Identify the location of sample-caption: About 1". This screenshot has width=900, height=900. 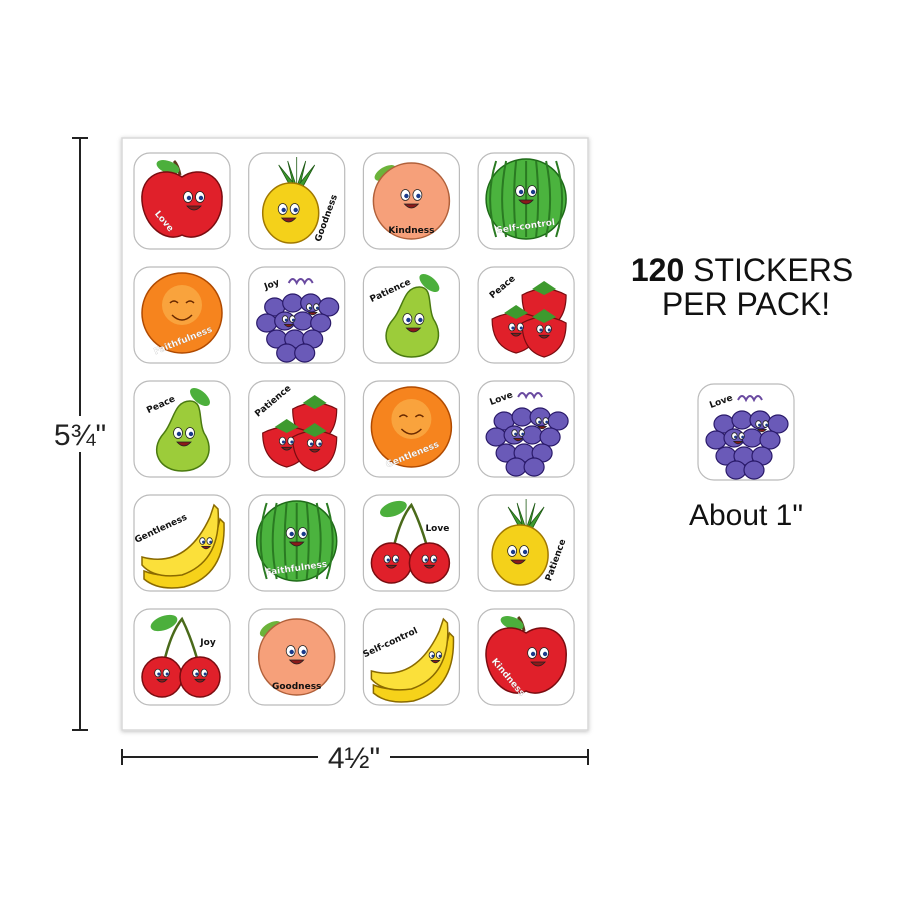
(746, 515).